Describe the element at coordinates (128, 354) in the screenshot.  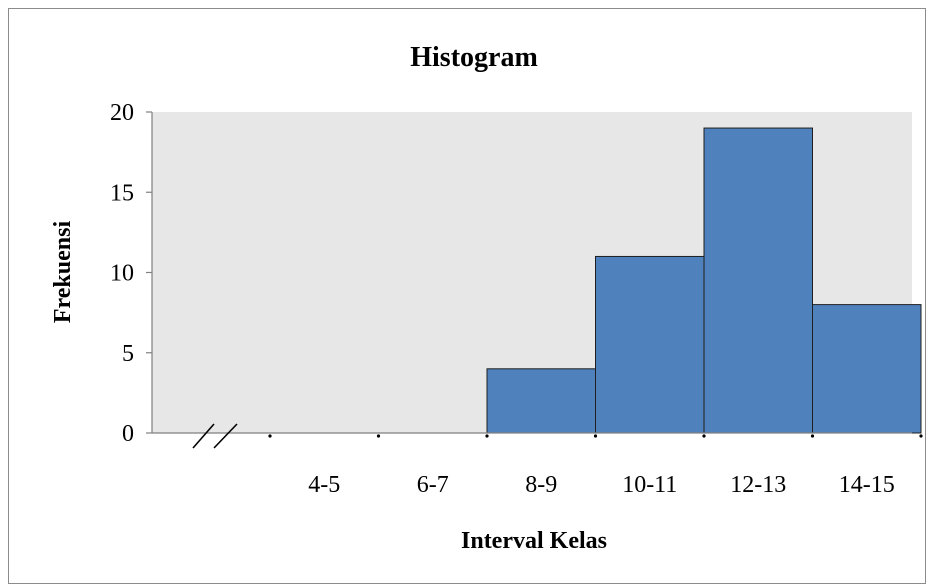
I see `y-tick-label: 5` at that location.